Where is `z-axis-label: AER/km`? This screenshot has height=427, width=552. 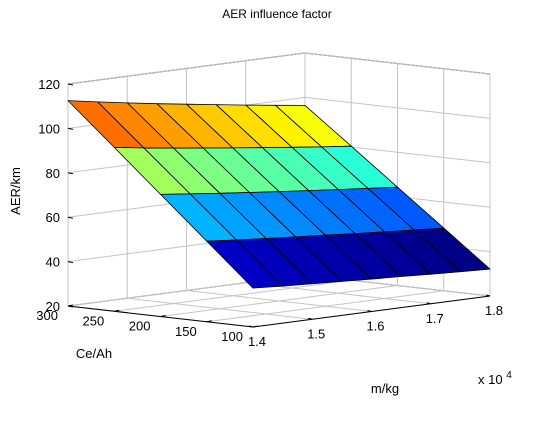
z-axis-label: AER/km is located at coordinates (15, 191).